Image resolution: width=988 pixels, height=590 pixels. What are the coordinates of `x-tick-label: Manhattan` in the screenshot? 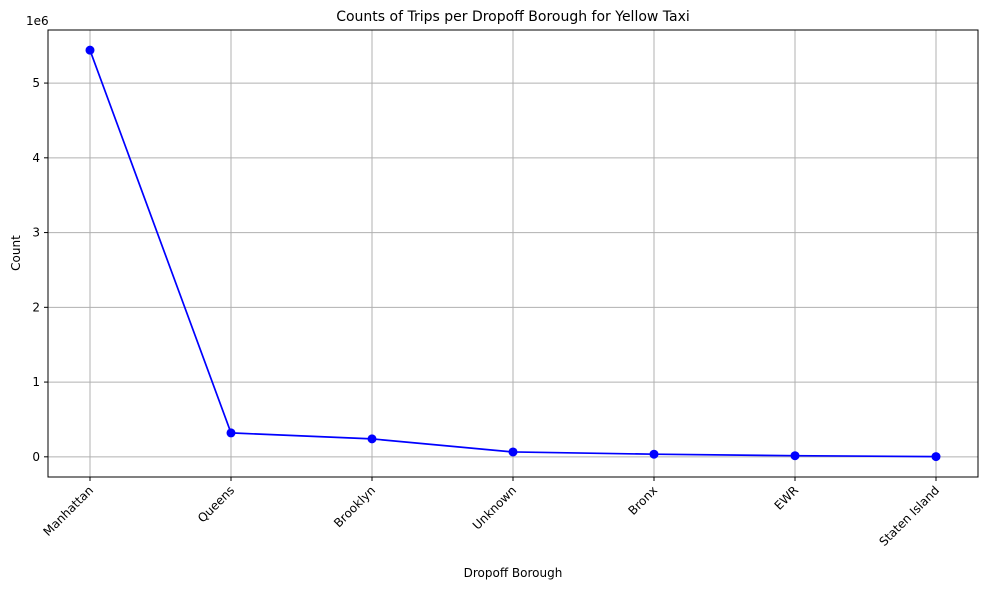 It's located at (69, 511).